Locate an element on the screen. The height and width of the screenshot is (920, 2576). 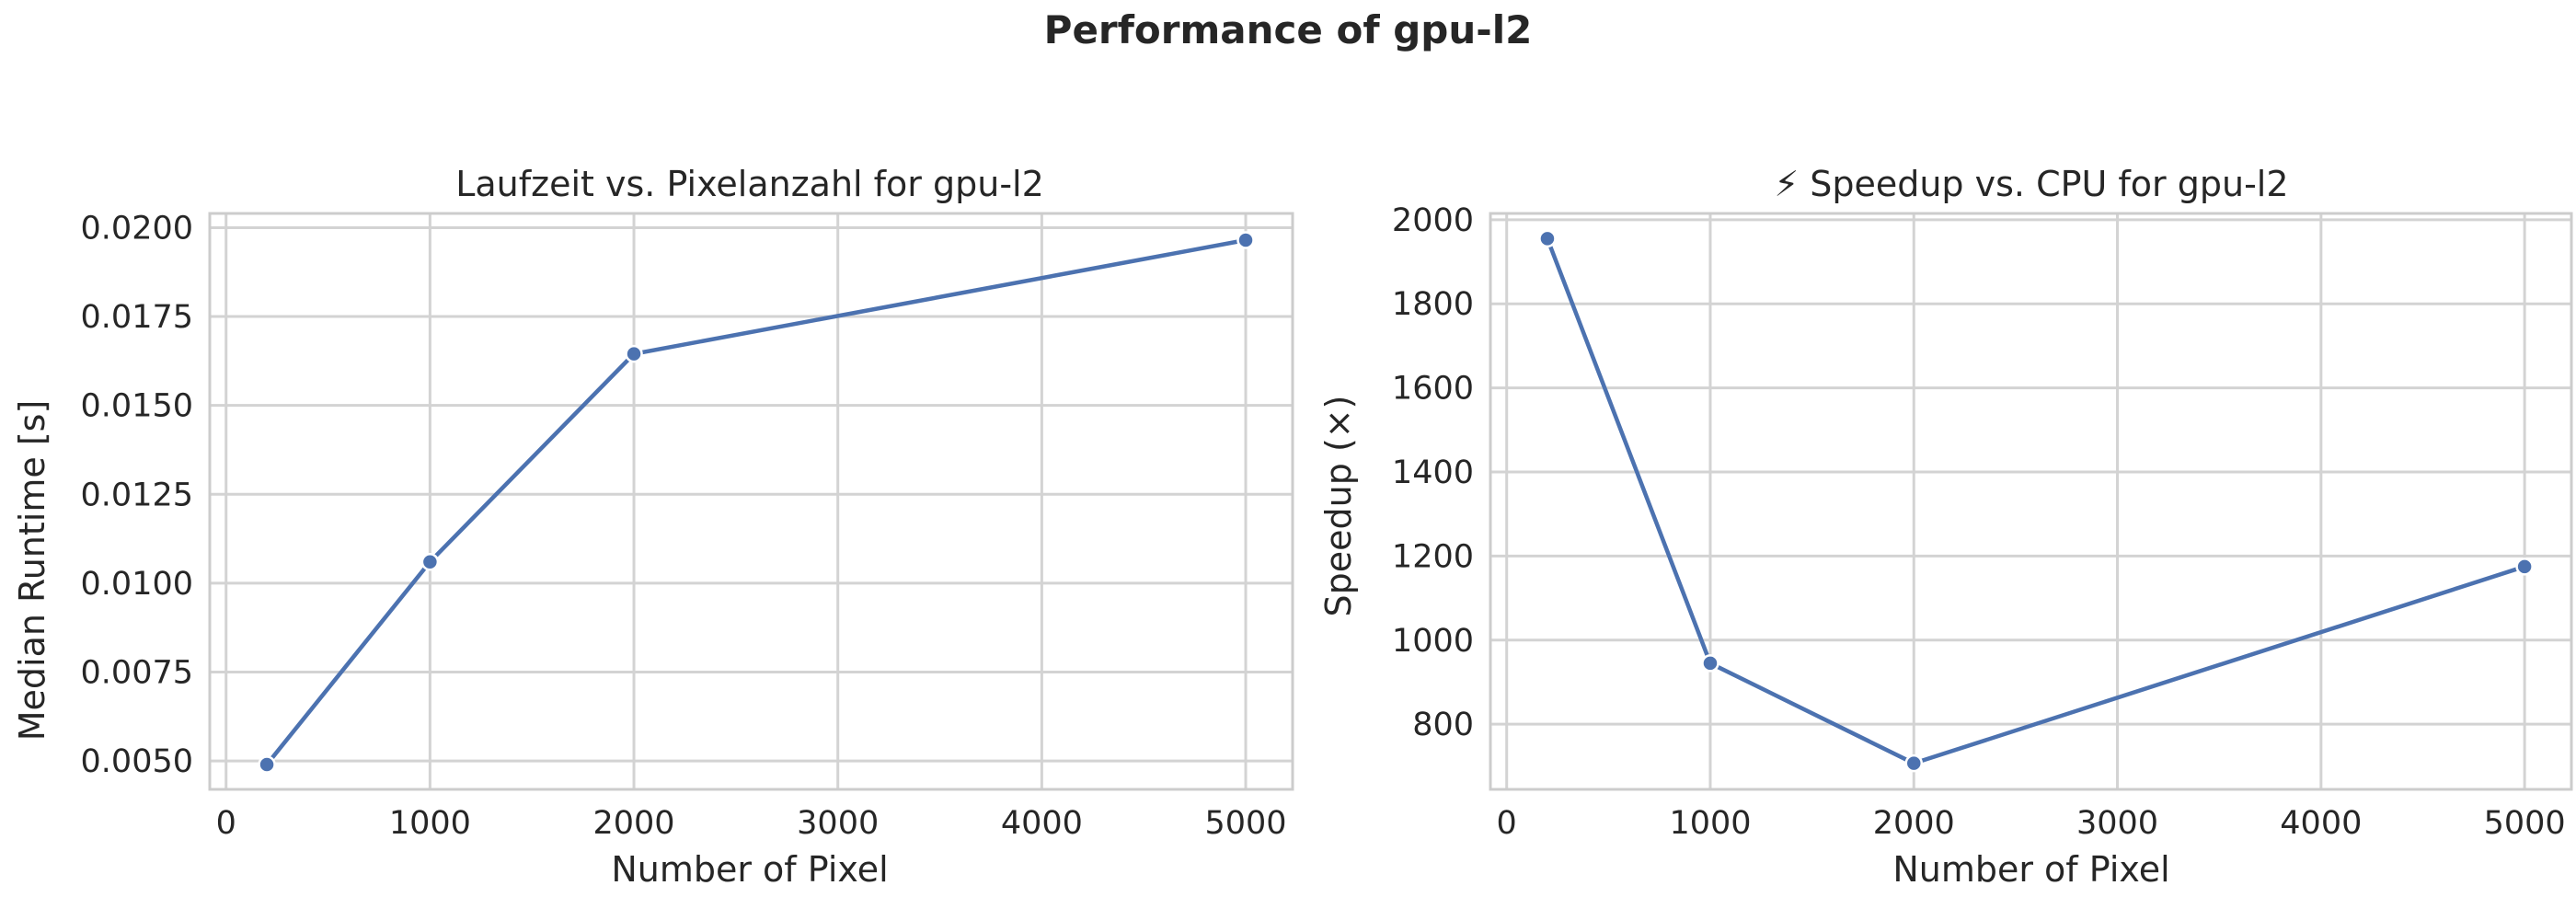
y-tick-label: 0.0175 is located at coordinates (137, 317).